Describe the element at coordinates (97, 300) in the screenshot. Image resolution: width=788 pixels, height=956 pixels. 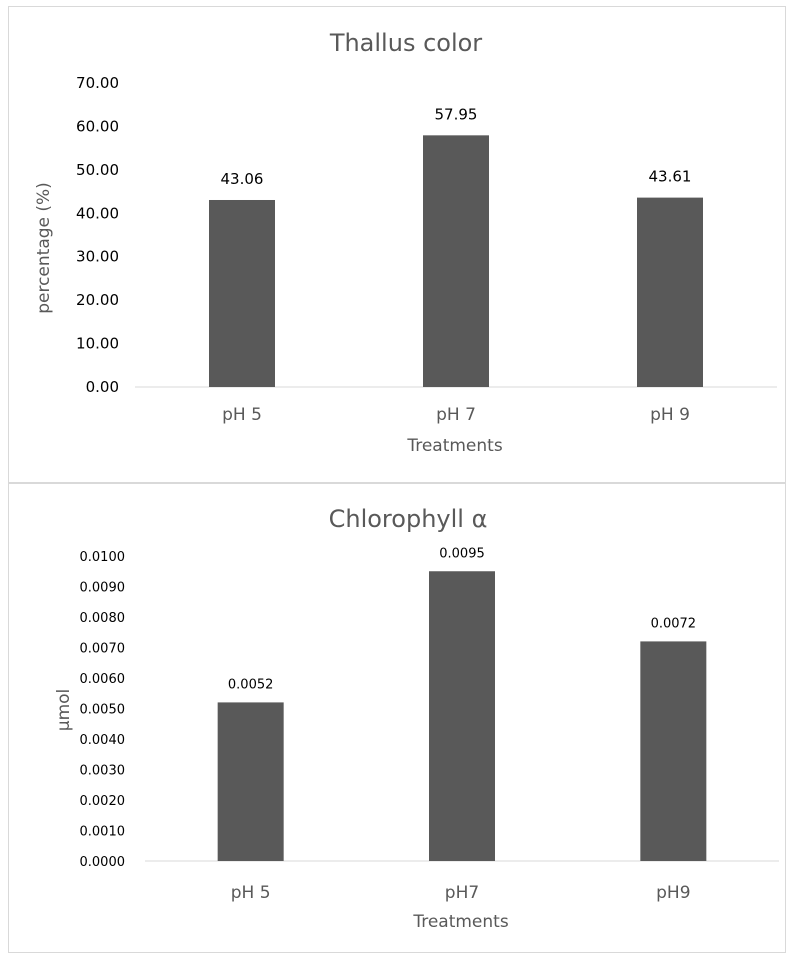
I see `y-tick-label: 20.00` at that location.